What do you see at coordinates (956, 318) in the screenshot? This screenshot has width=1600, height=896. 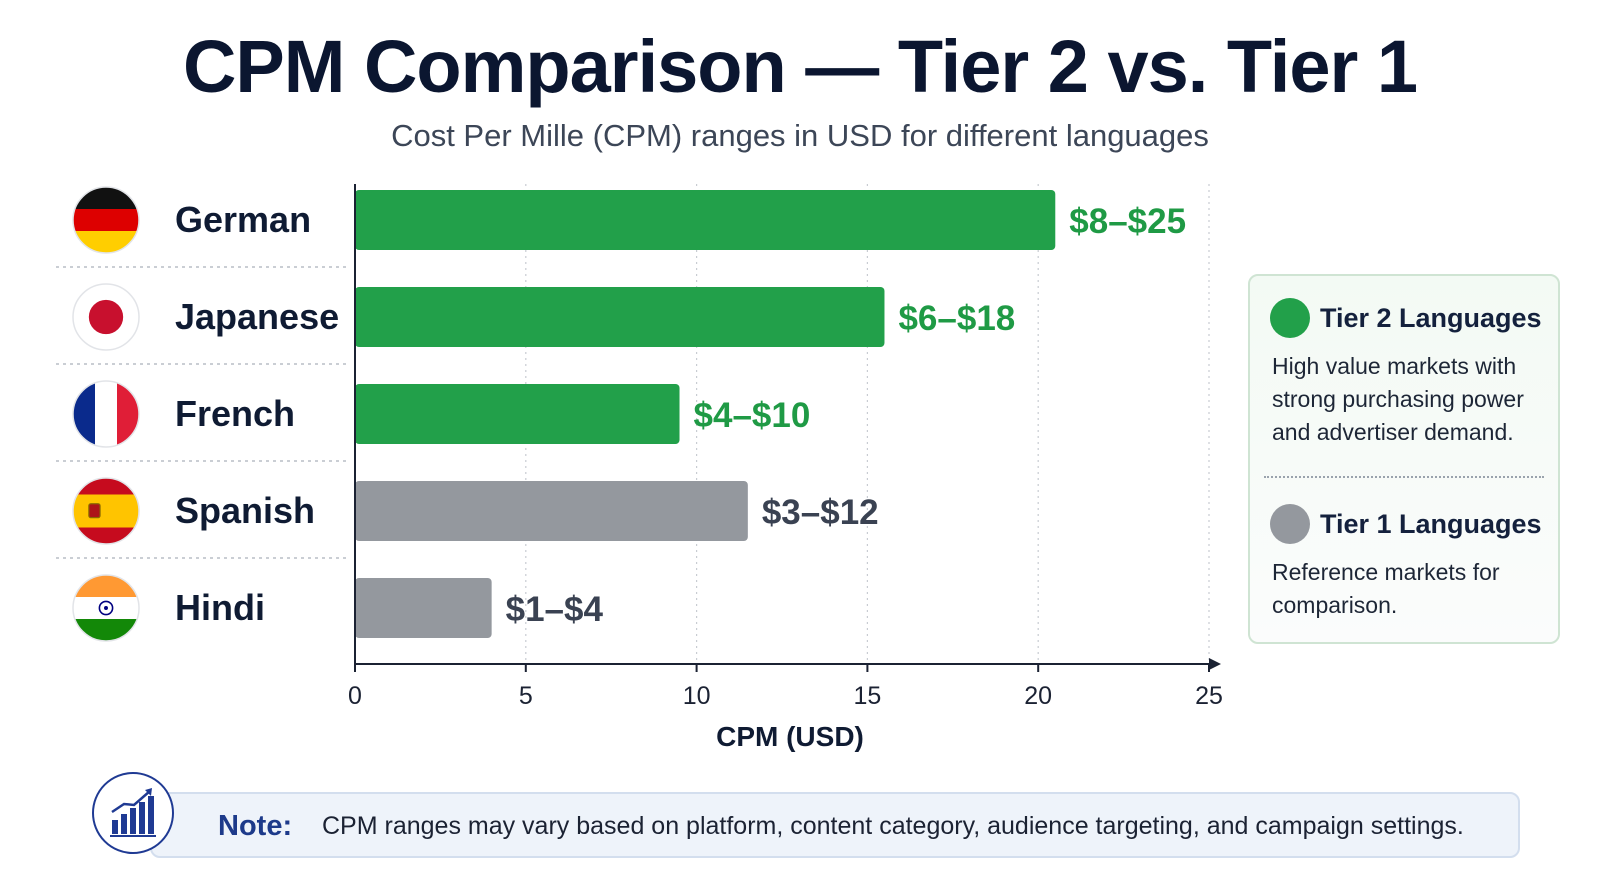 I see `value-label: $6–$18` at bounding box center [956, 318].